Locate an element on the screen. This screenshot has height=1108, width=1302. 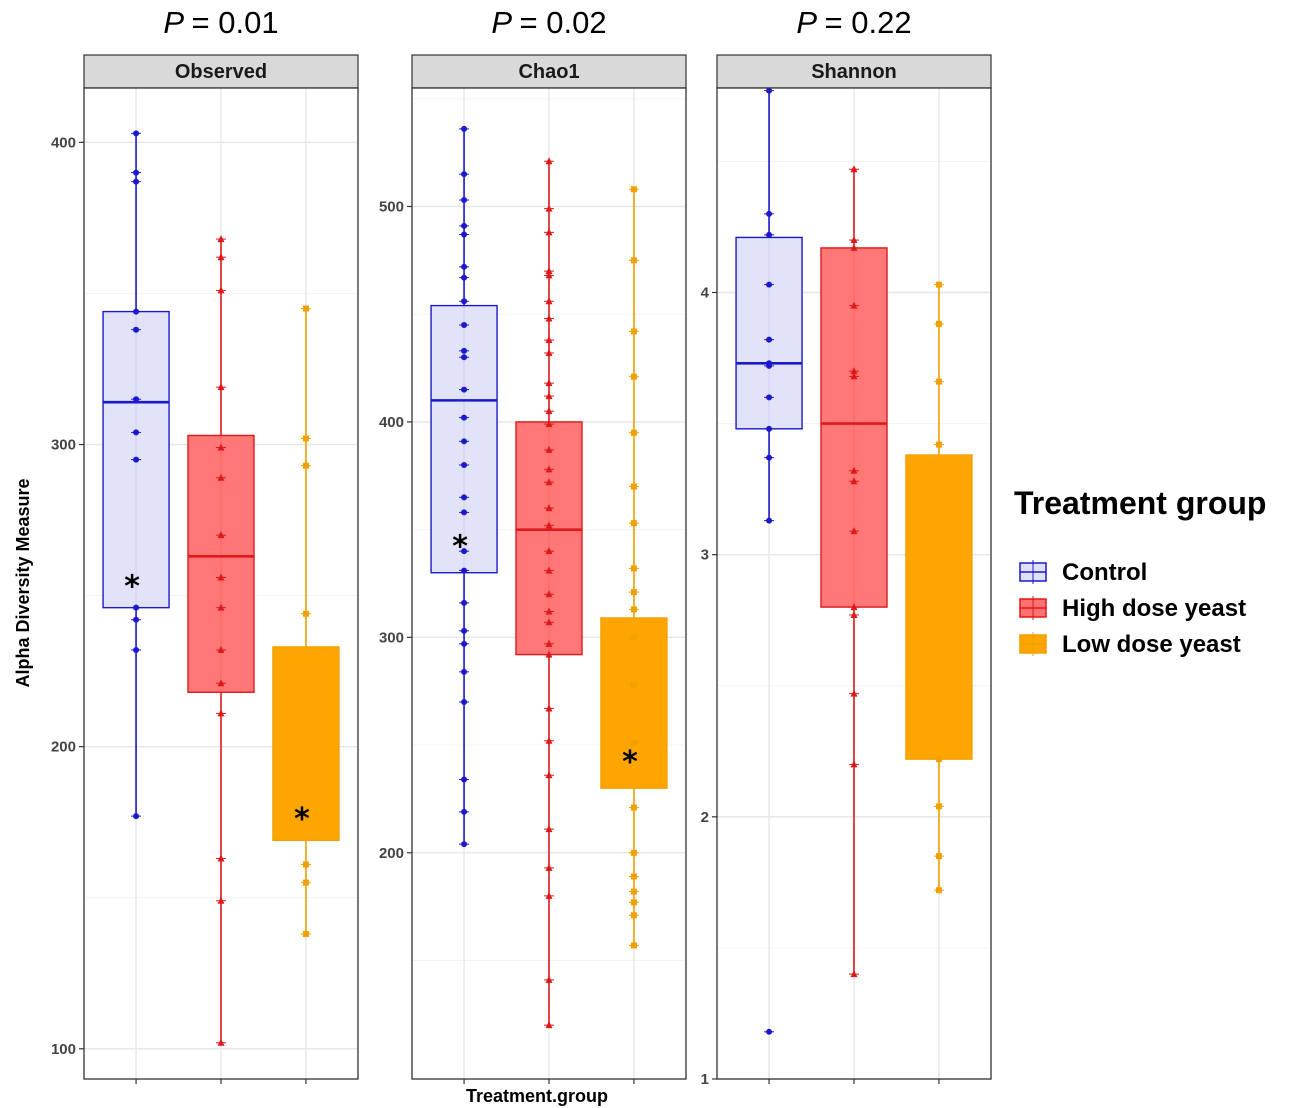
x-axis-title: Treatment.group is located at coordinates (537, 1096).